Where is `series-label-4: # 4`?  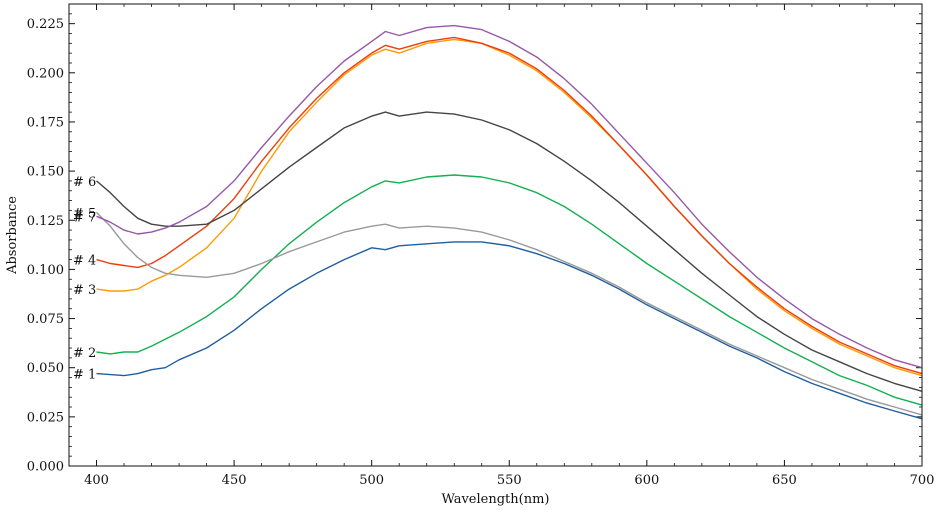
series-label-4: # 4 is located at coordinates (84, 261).